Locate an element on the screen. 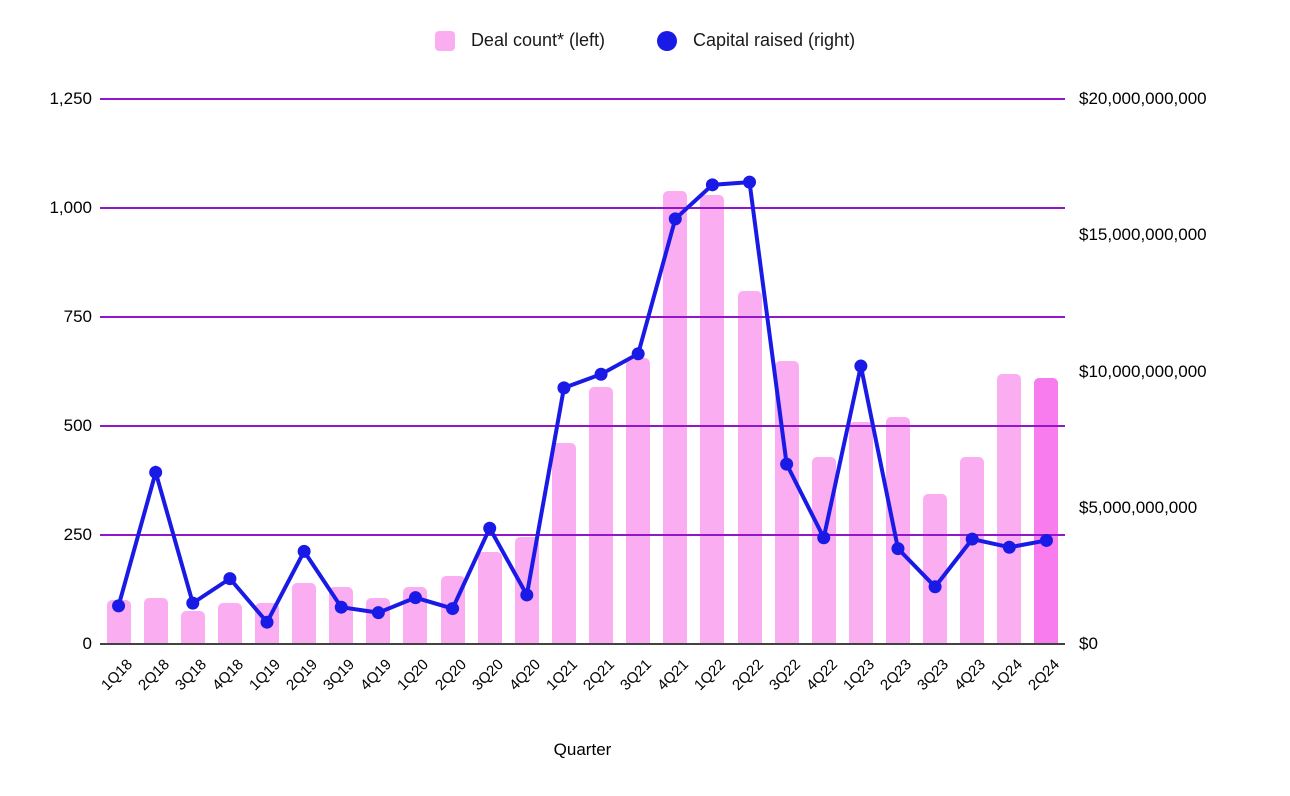  point-1Q23 is located at coordinates (861, 366).